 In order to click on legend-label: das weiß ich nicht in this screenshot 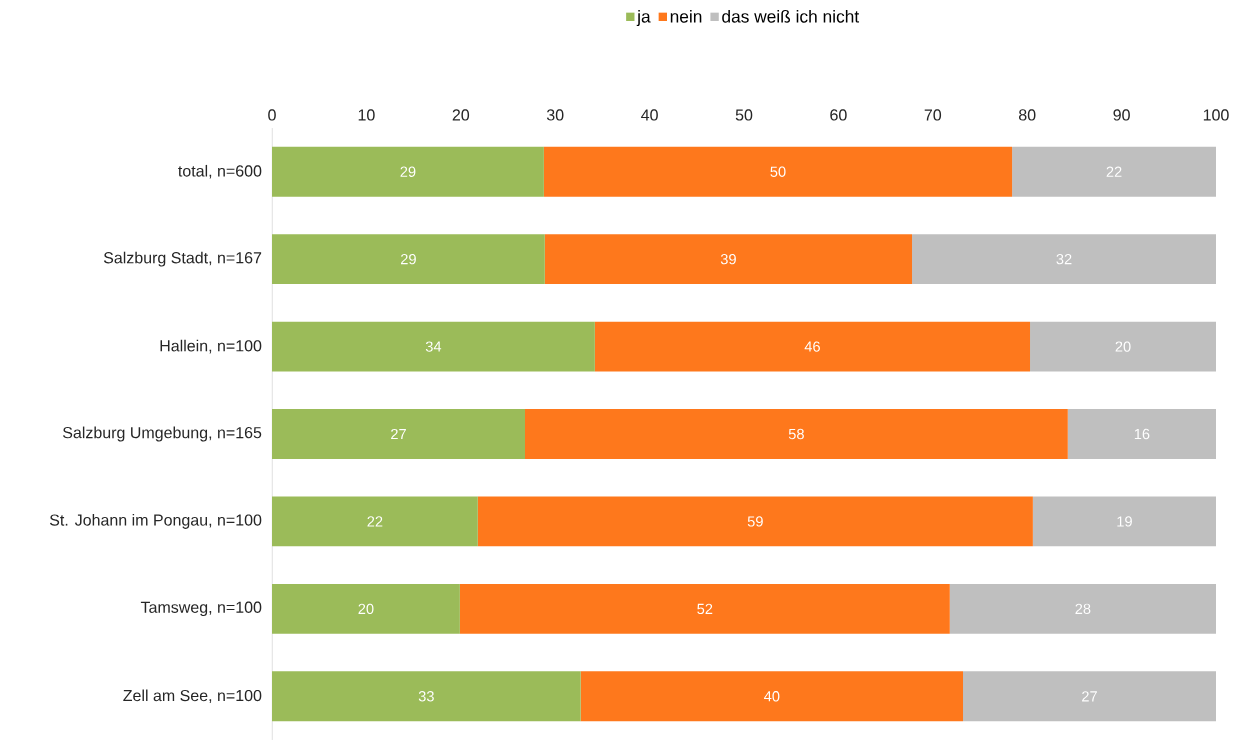, I will do `click(791, 16)`.